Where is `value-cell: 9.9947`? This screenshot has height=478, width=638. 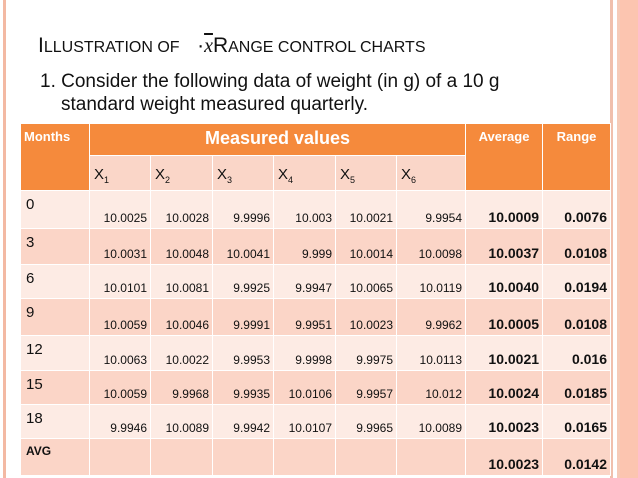 value-cell: 9.9947 is located at coordinates (304, 281).